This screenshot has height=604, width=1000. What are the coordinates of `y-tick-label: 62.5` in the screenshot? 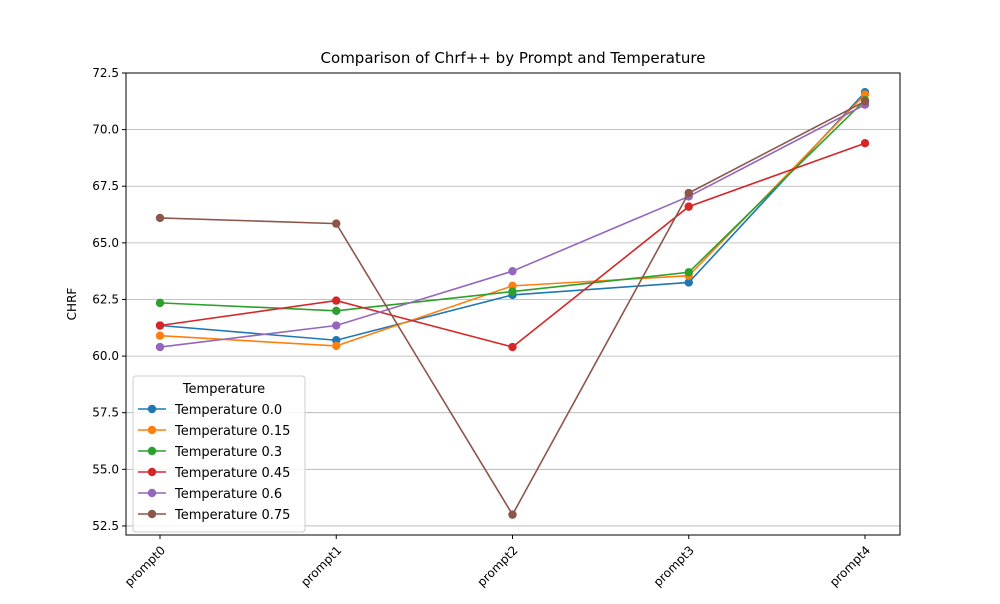 It's located at (105, 299).